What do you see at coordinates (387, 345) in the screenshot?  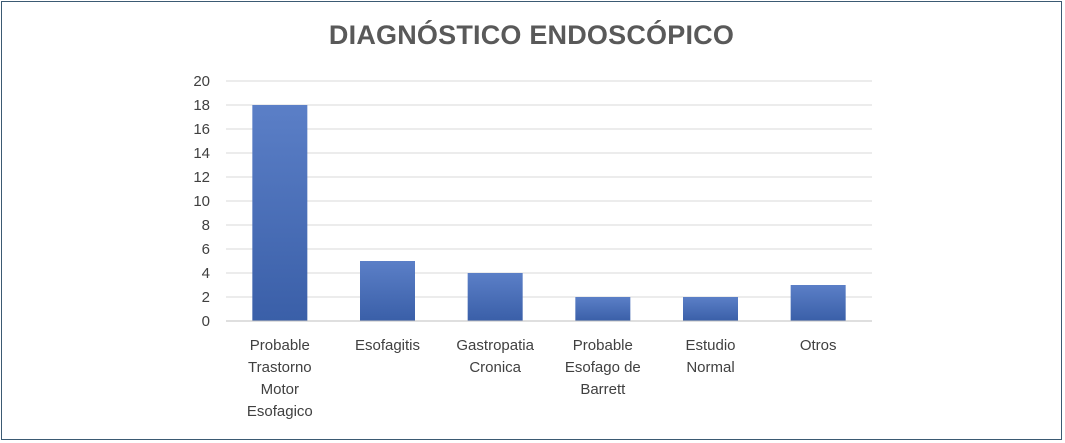 I see `x-category-label: Esofagitis` at bounding box center [387, 345].